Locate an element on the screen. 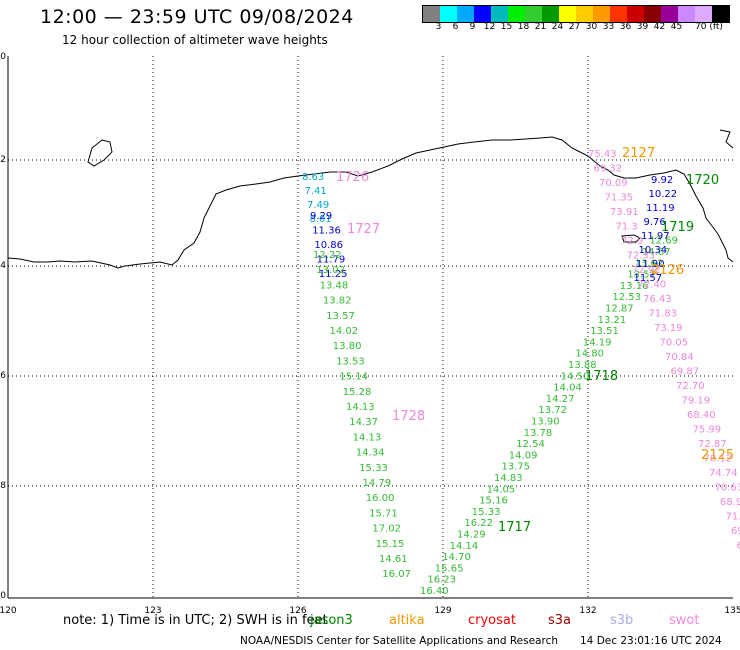 The image size is (740, 650). swh-value-label: 13.78 is located at coordinates (538, 433).